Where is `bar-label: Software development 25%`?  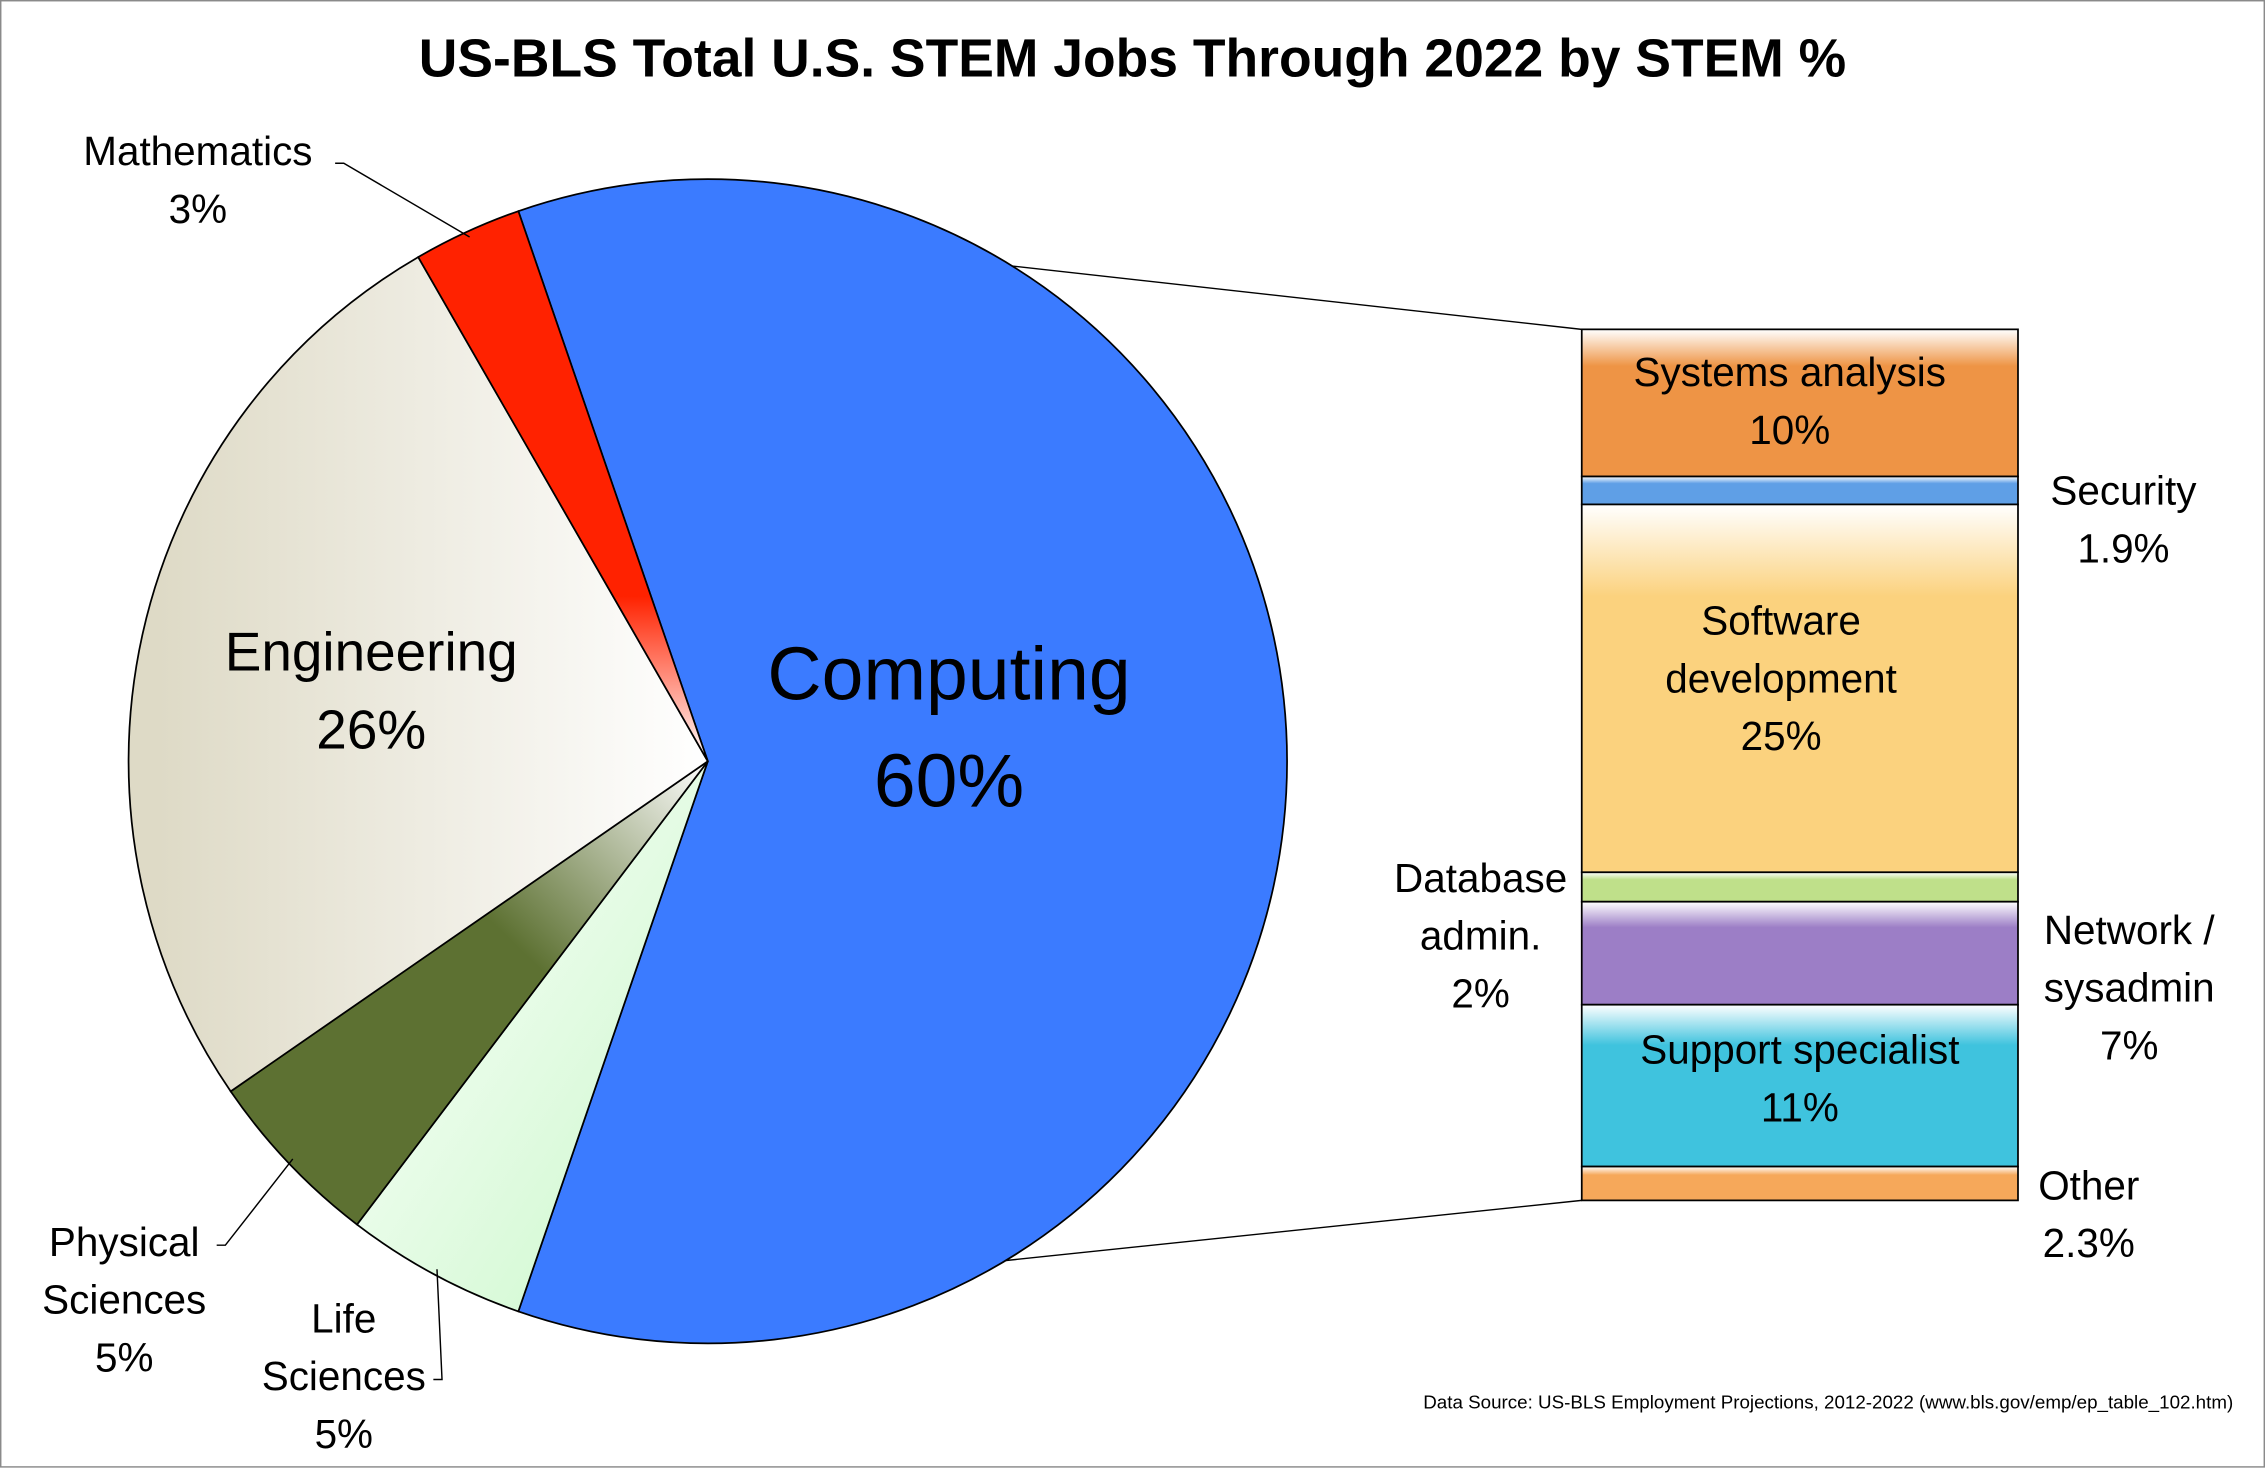
bar-label: Software development 25% is located at coordinates (1781, 679).